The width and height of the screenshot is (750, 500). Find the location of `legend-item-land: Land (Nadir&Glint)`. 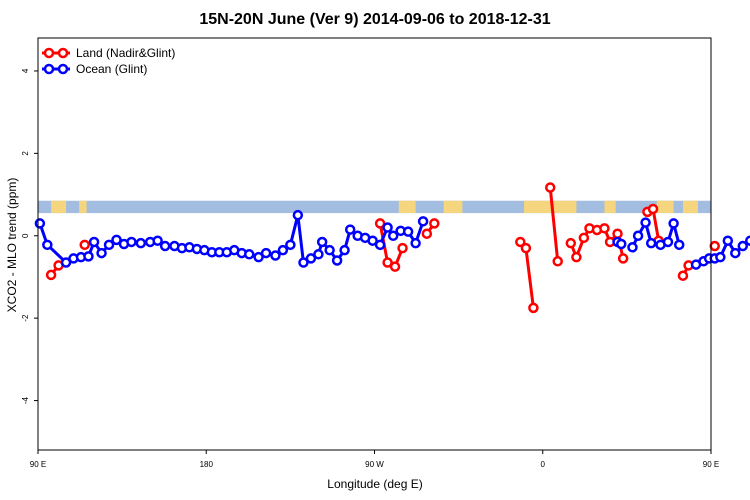

legend-item-land: Land (Nadir&Glint) is located at coordinates (108, 53).